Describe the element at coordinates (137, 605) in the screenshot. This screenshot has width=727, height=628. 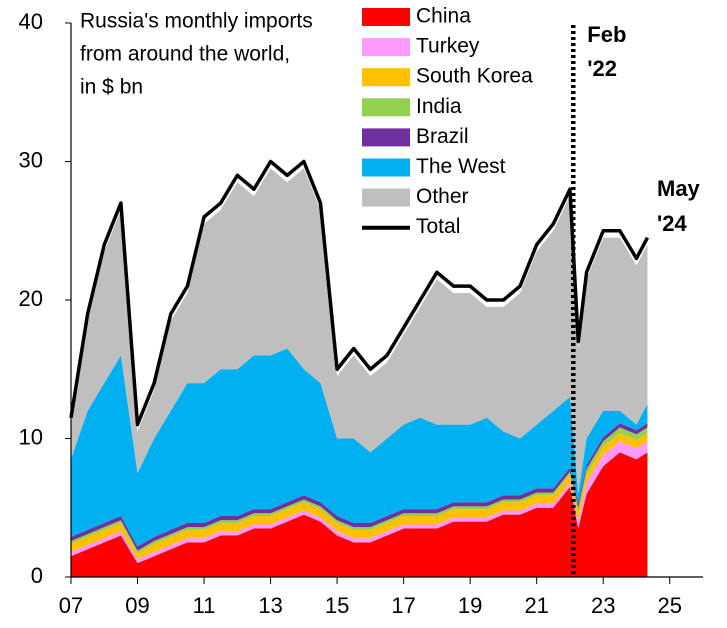
I see `x-tick-label: 09` at that location.